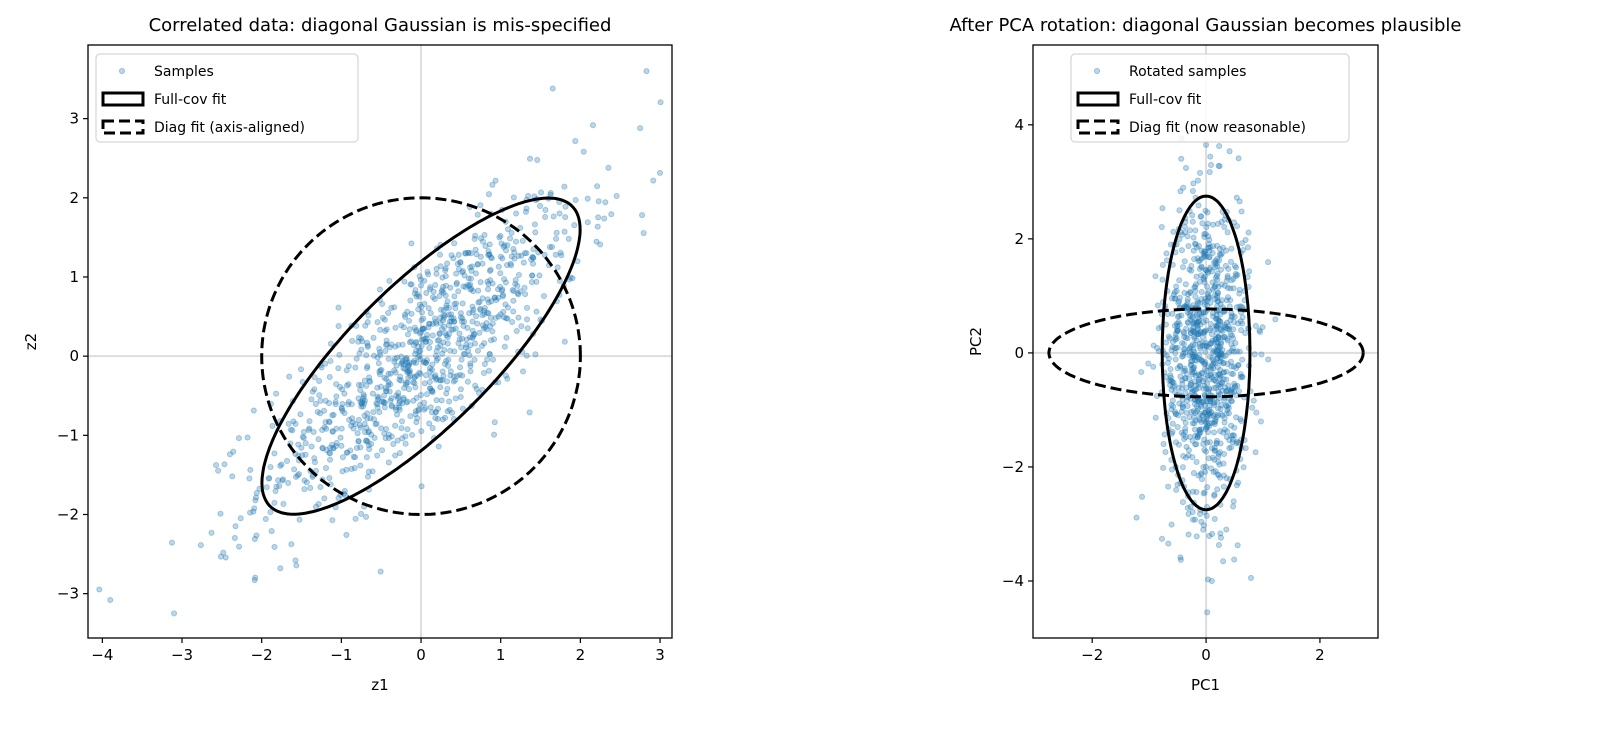 The image size is (1604, 736). I want to click on x-tick-label: 2, so click(1320, 655).